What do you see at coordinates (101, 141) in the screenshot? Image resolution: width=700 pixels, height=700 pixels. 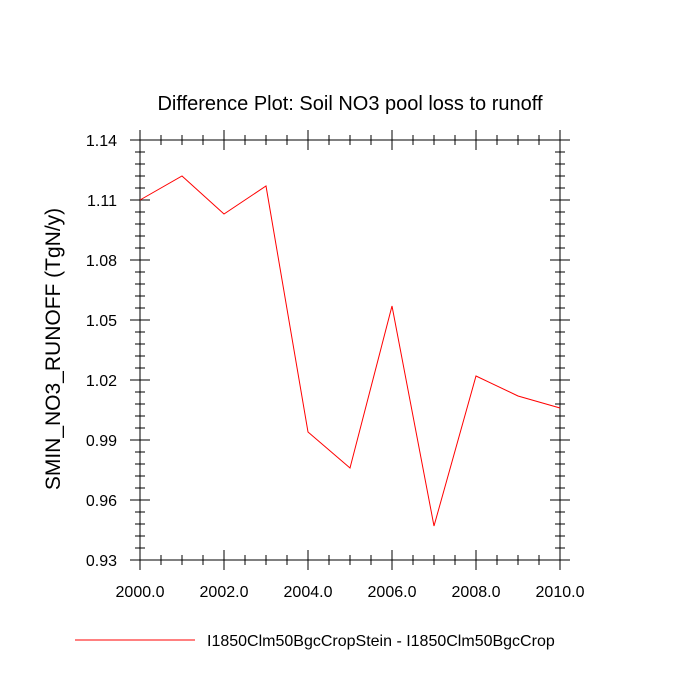 I see `y-tick-label: 1.14` at bounding box center [101, 141].